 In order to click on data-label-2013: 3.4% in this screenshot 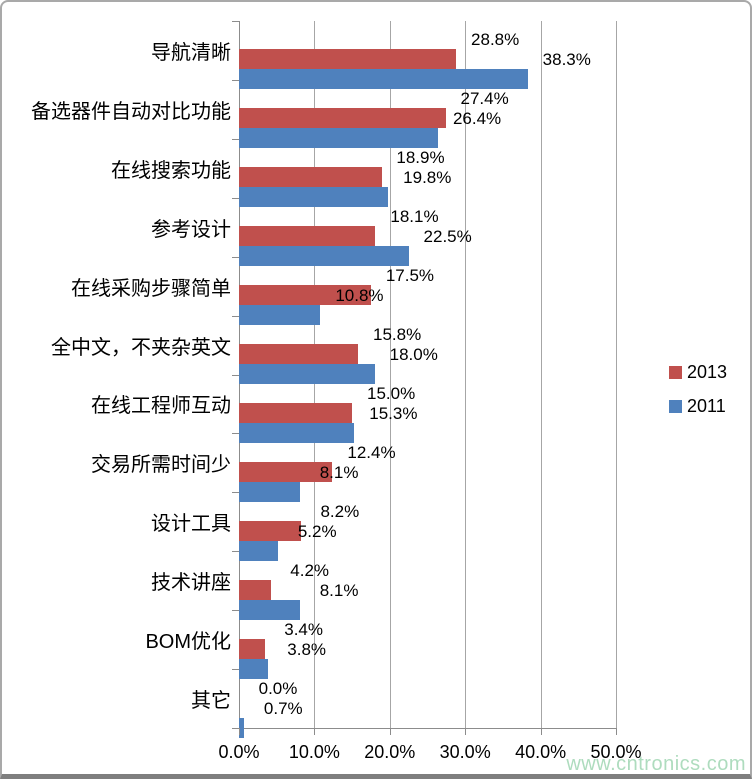, I will do `click(303, 629)`.